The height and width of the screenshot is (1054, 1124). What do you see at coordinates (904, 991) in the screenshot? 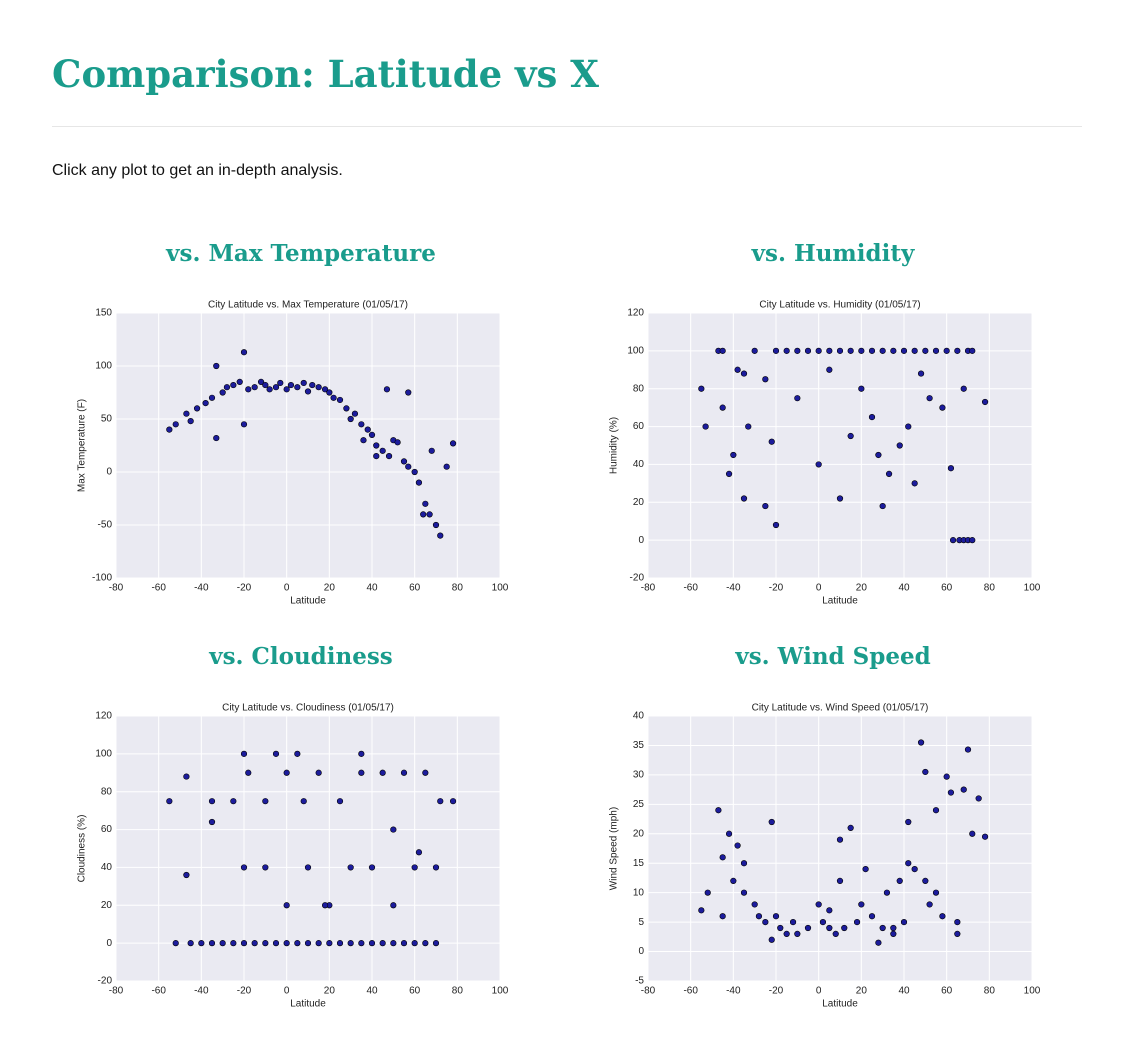
I see `x-tick-label: 40` at bounding box center [904, 991].